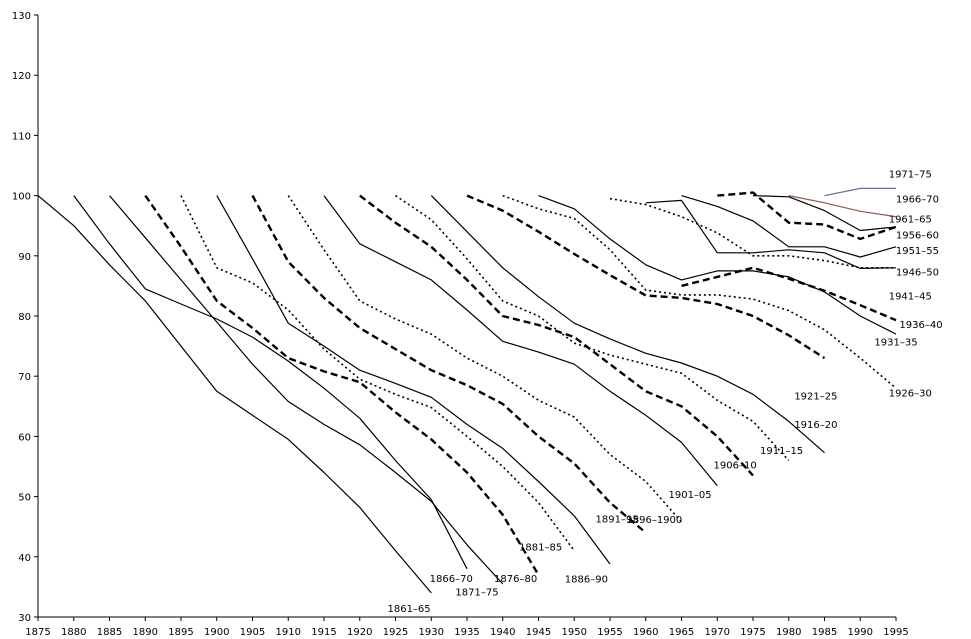 The width and height of the screenshot is (971, 639). Describe the element at coordinates (24, 498) in the screenshot. I see `y-tick-label: 50` at that location.